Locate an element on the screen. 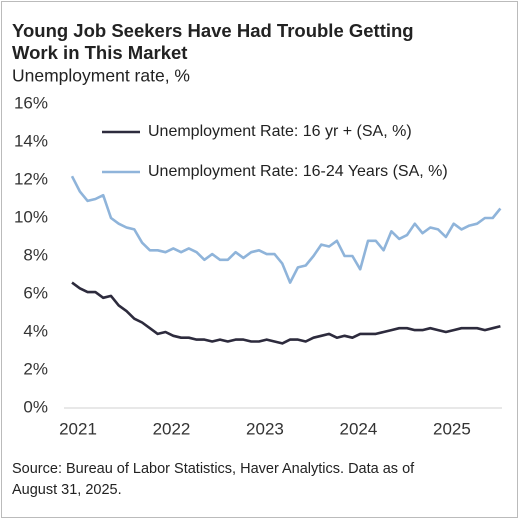 The height and width of the screenshot is (519, 519). y-tick-label: 2% is located at coordinates (35, 368).